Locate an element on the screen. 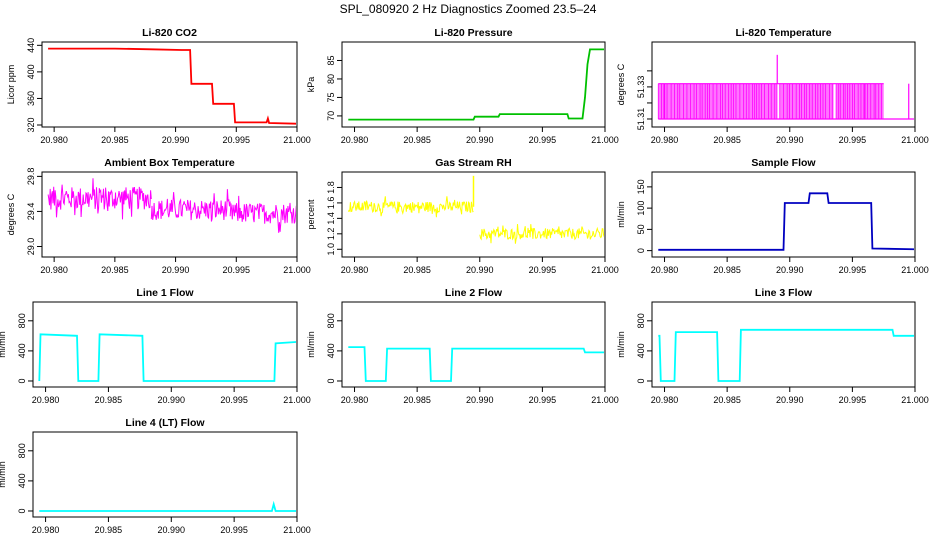 The width and height of the screenshot is (936, 540). y-tick-label: 70 is located at coordinates (331, 116).